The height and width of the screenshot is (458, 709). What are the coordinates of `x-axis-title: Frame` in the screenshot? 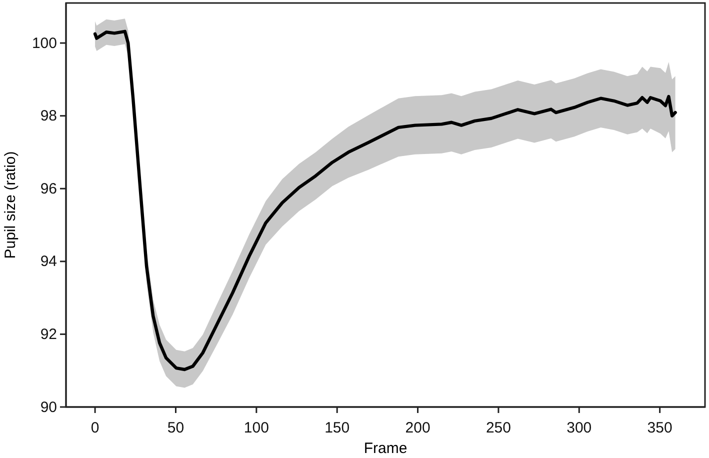 It's located at (386, 448).